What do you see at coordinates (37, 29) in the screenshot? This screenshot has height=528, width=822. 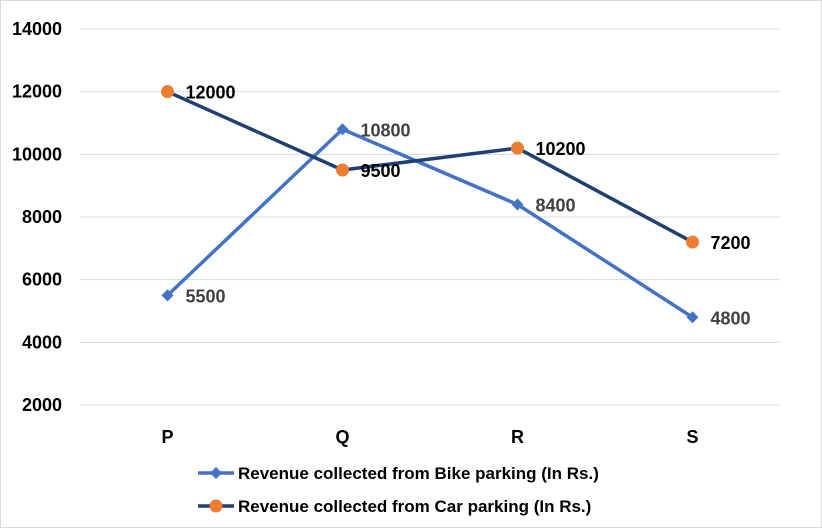 I see `y-tick-label: 14000` at bounding box center [37, 29].